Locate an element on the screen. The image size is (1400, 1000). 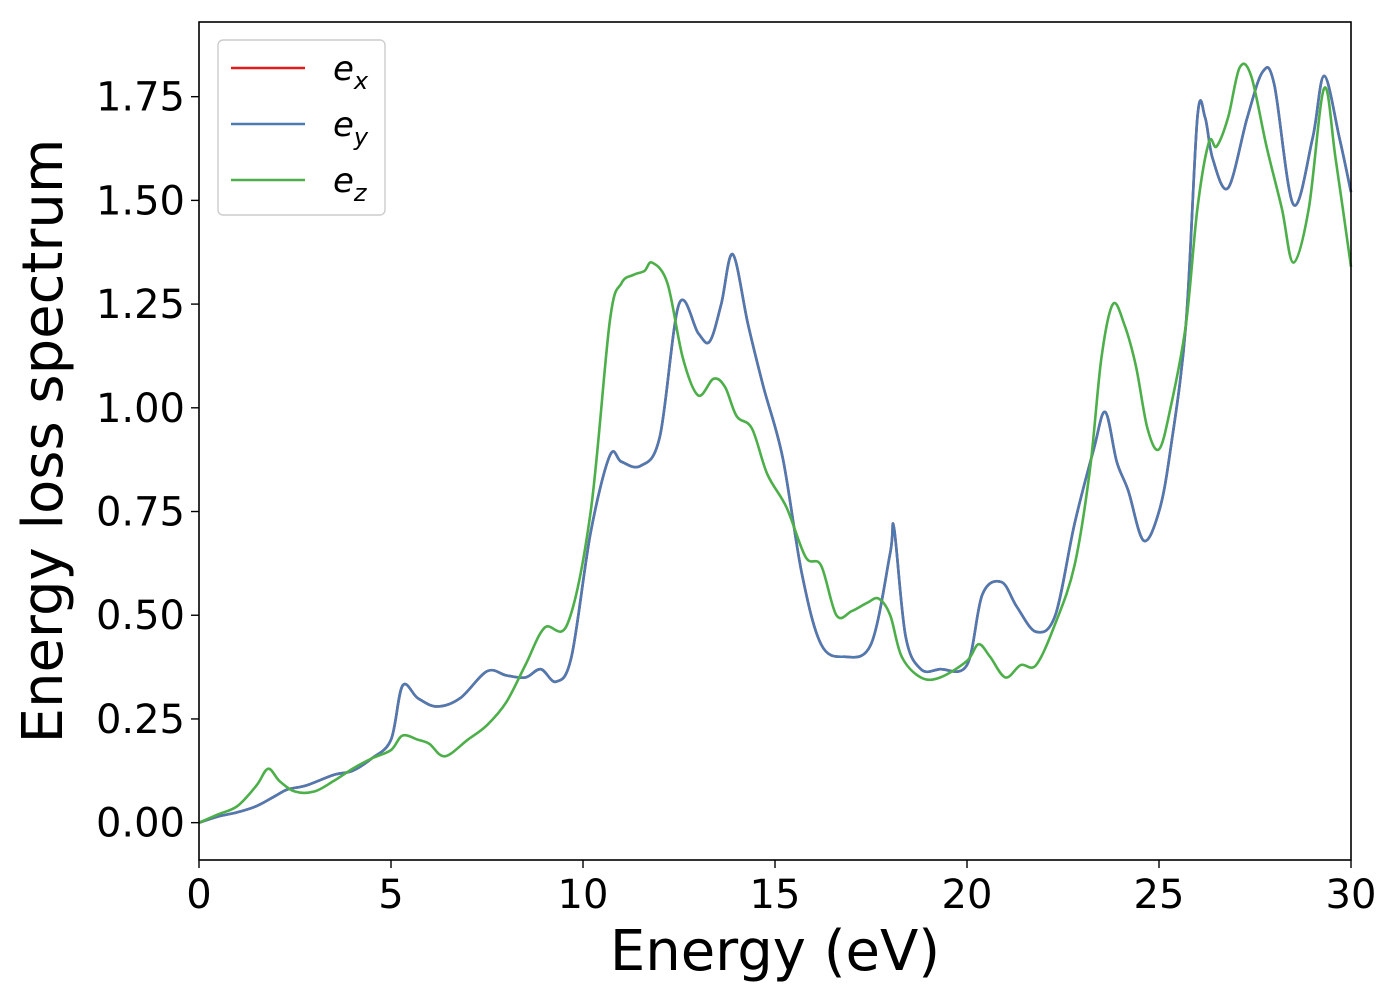
x-axis-ticks: 0 5 10 15 20 25 30 is located at coordinates (781, 889).